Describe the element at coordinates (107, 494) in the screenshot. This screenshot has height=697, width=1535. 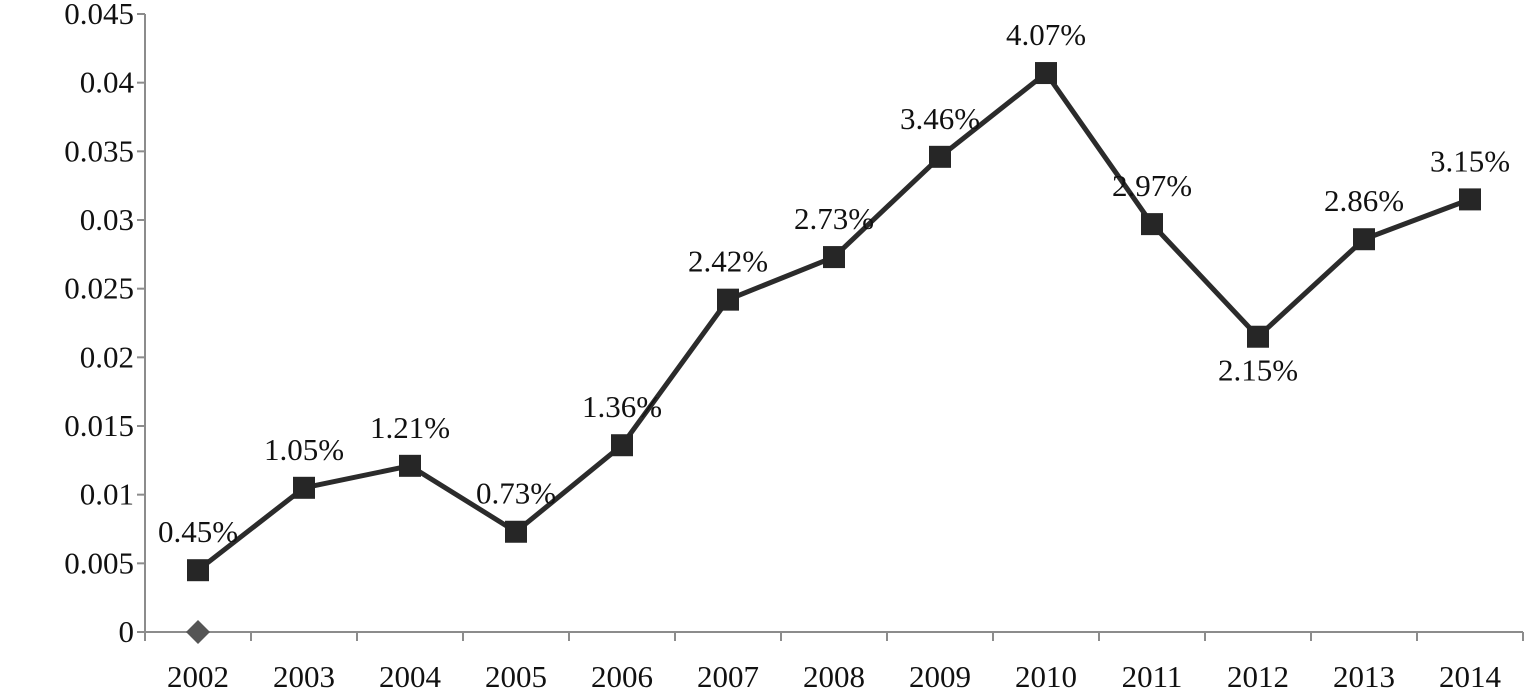
I see `y-tick-label: 0.01` at that location.